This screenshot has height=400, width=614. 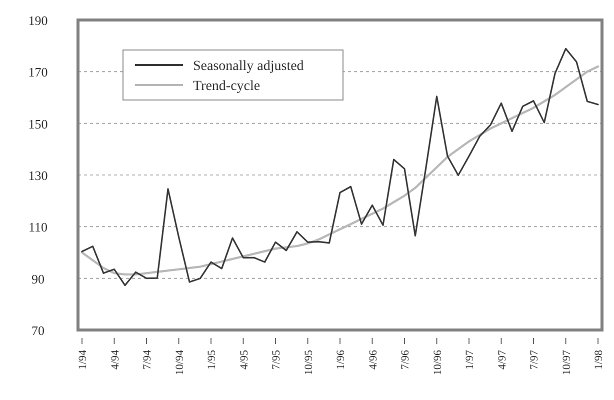 I want to click on y-tick-label: 190, so click(x=38, y=20).